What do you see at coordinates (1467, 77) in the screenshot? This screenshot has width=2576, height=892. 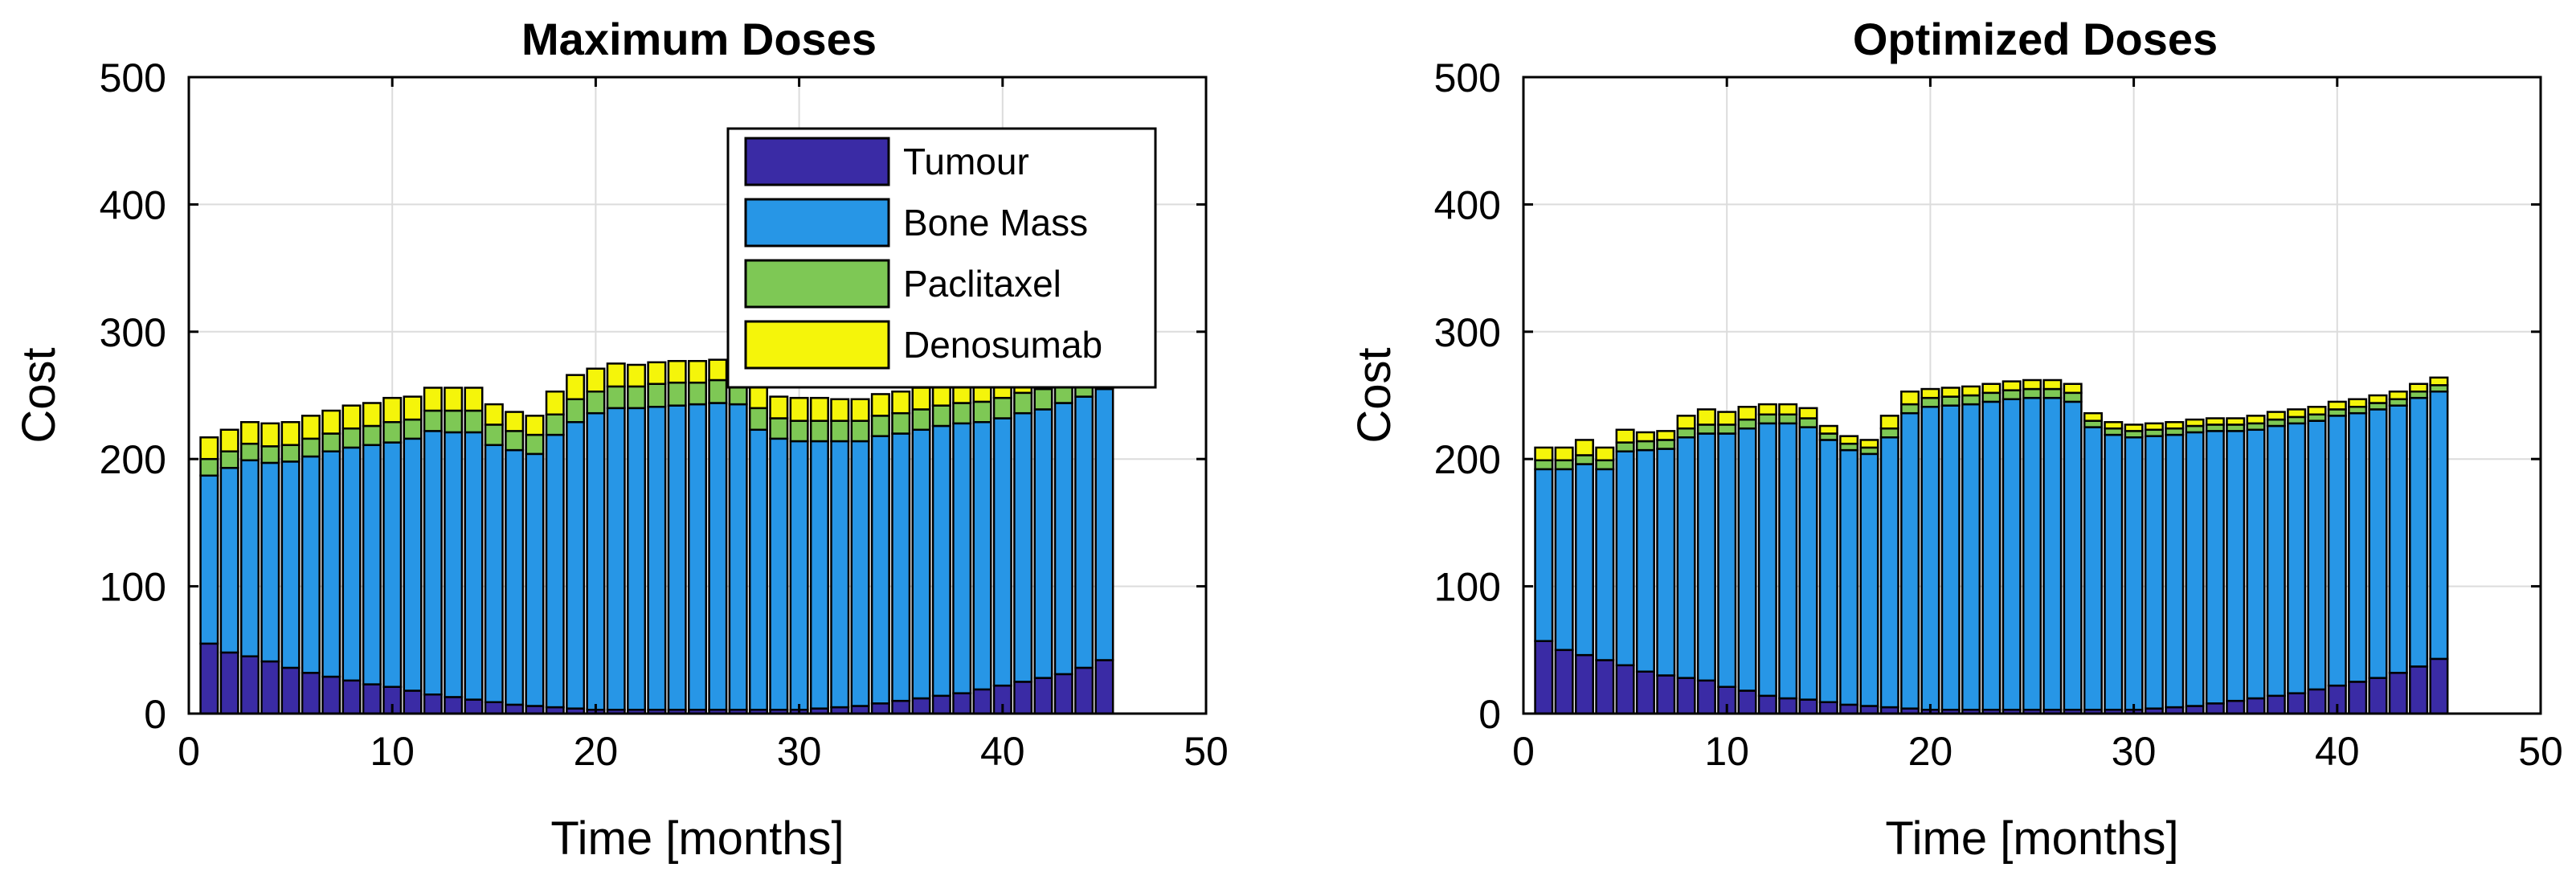 I see `y-tick-label-500: 500` at bounding box center [1467, 77].